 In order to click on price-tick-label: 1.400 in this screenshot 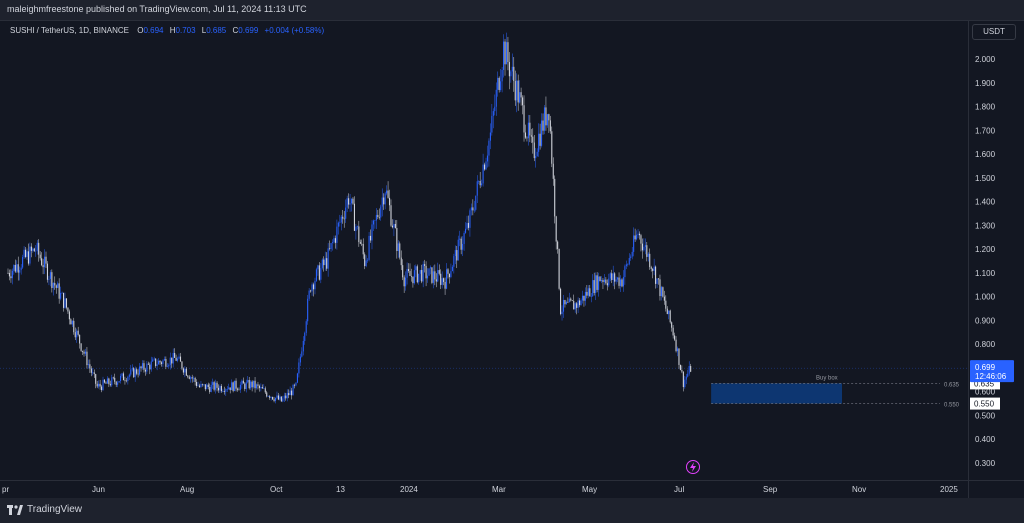, I will do `click(985, 202)`.